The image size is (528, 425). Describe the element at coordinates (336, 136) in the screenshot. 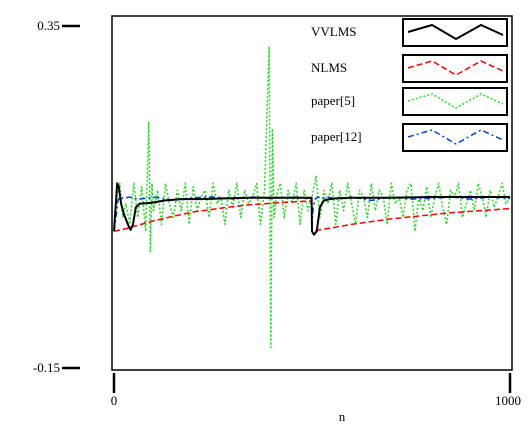

I see `legend-label: paper[12]` at that location.